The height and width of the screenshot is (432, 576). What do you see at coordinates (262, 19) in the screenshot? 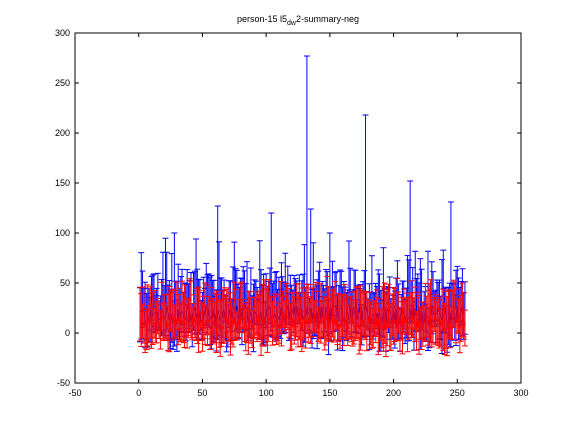
I see `chart-title-main: person-15 l5` at bounding box center [262, 19].